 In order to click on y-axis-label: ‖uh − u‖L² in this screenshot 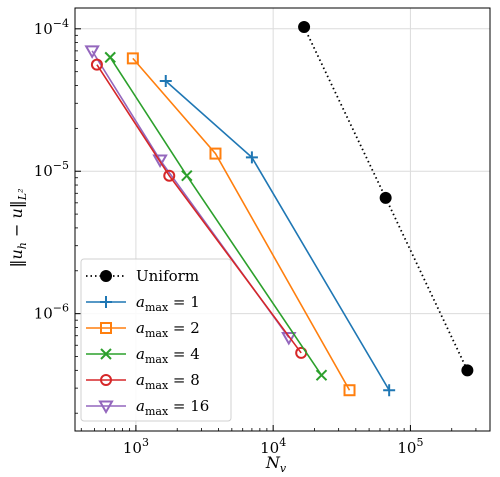, I will do `click(18, 227)`.